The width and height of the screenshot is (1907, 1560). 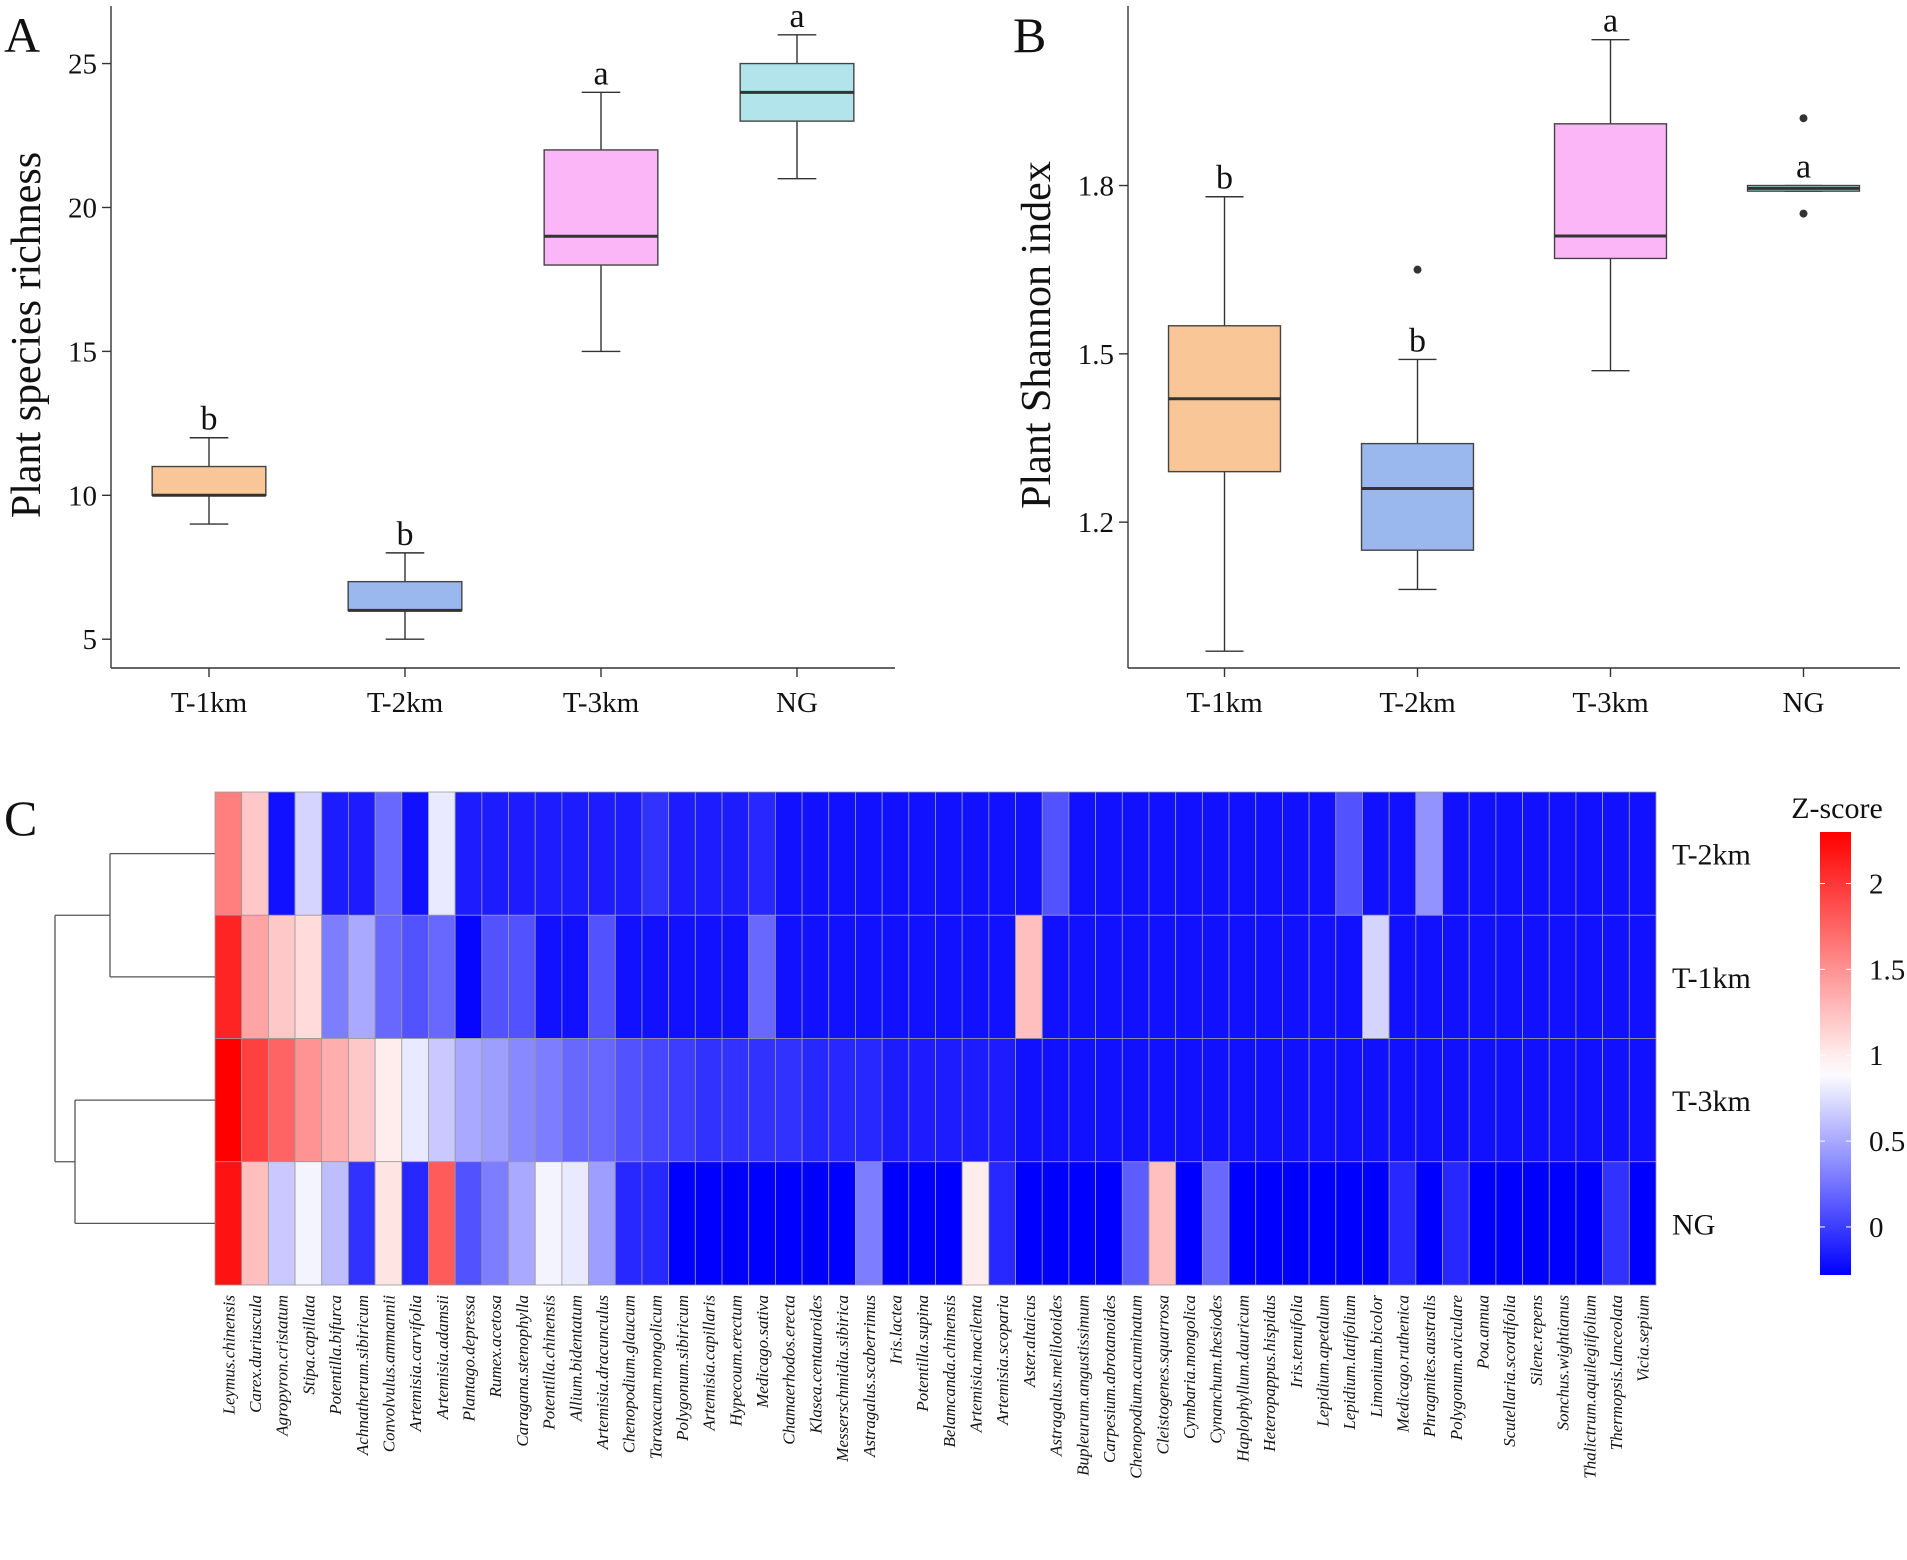 I want to click on b-y-tick-label: 1.2, so click(x=1096, y=523).